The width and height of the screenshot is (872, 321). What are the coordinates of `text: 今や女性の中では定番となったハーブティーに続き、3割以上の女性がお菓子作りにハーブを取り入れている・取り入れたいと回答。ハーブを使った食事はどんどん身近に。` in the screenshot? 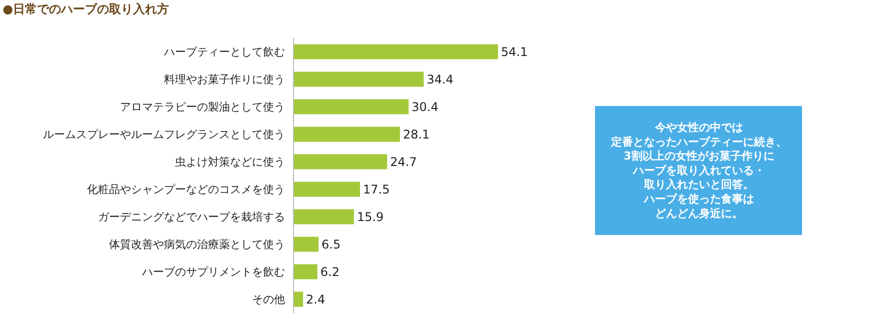 It's located at (698, 170).